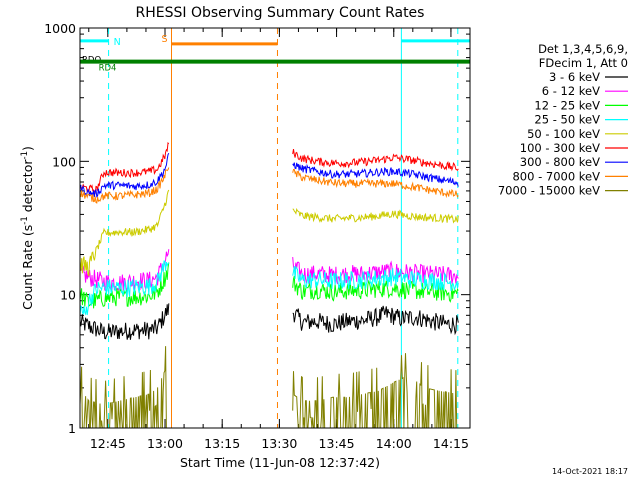 This screenshot has height=480, width=640. Describe the element at coordinates (27, 148) in the screenshot. I see `y-axis-label-end: )` at that location.